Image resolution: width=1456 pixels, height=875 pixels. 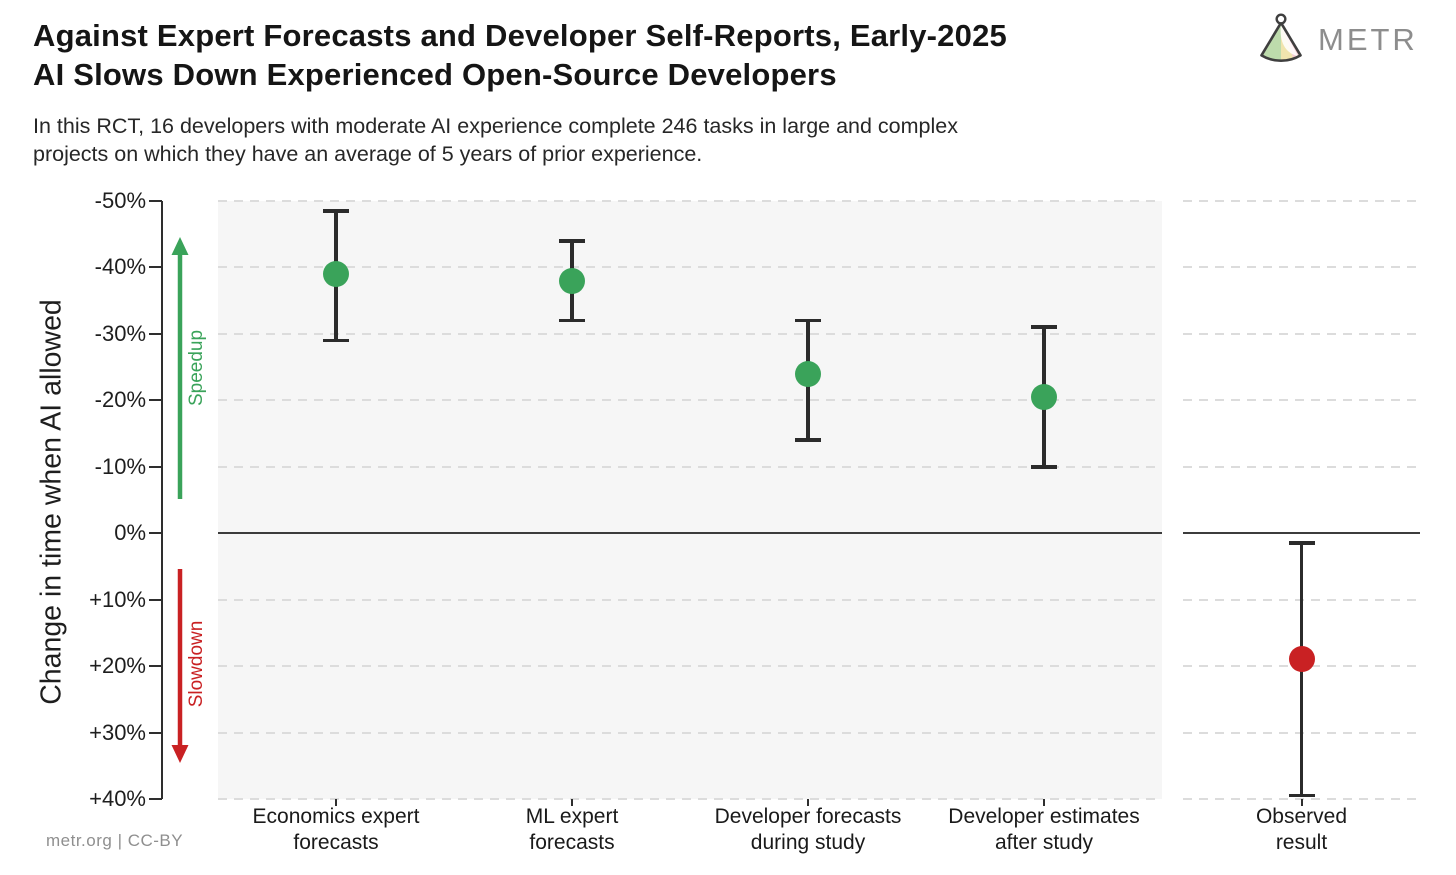 What do you see at coordinates (117, 732) in the screenshot?
I see `y-tick-label: +30%` at bounding box center [117, 732].